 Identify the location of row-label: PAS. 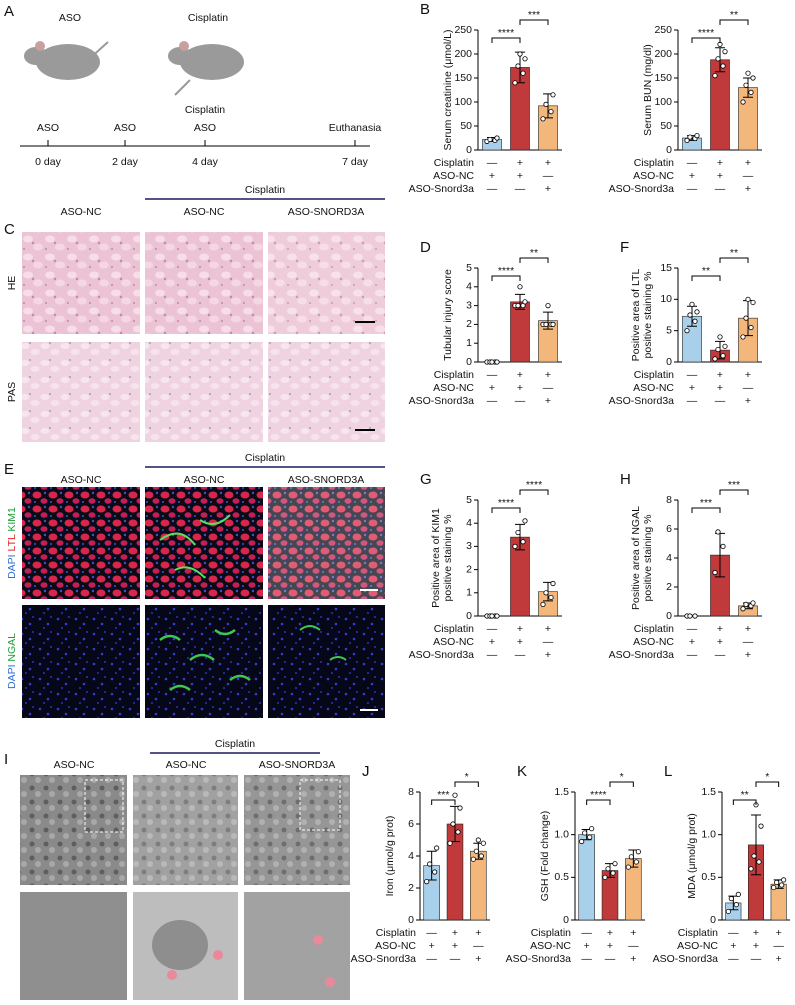
(12, 392).